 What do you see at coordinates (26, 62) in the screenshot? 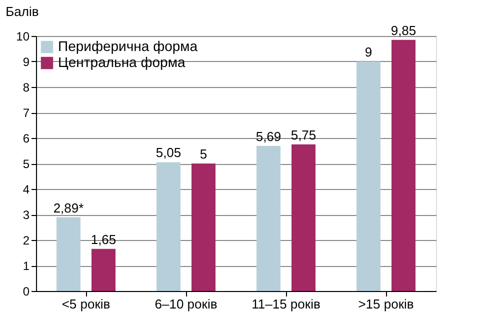
I see `y-tick-label: 9` at bounding box center [26, 62].